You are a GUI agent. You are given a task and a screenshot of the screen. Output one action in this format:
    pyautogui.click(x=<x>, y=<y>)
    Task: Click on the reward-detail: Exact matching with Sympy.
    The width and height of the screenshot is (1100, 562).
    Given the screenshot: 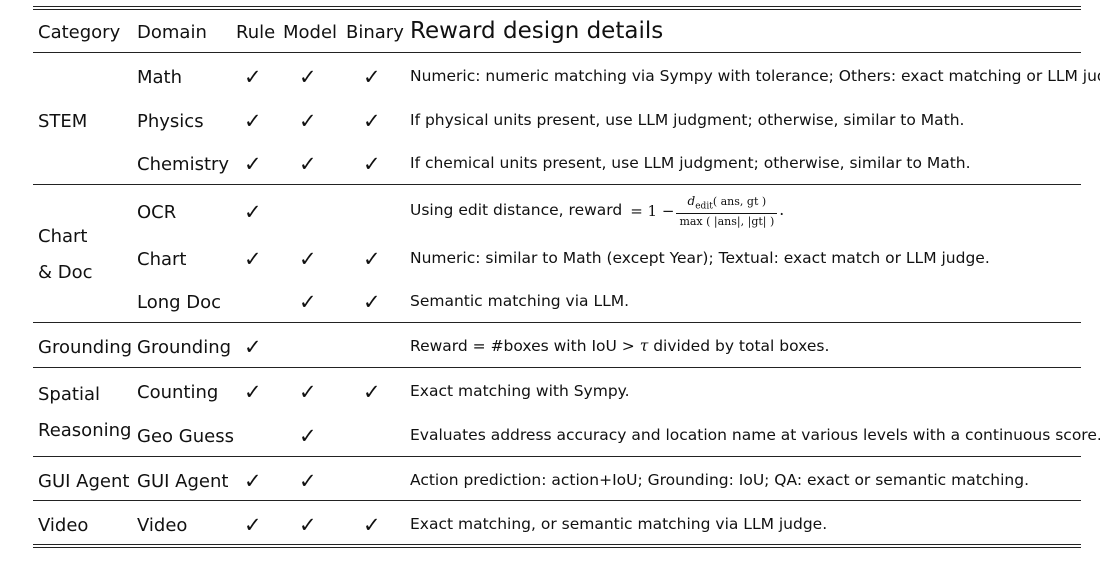 What is the action you would take?
    pyautogui.click(x=520, y=391)
    